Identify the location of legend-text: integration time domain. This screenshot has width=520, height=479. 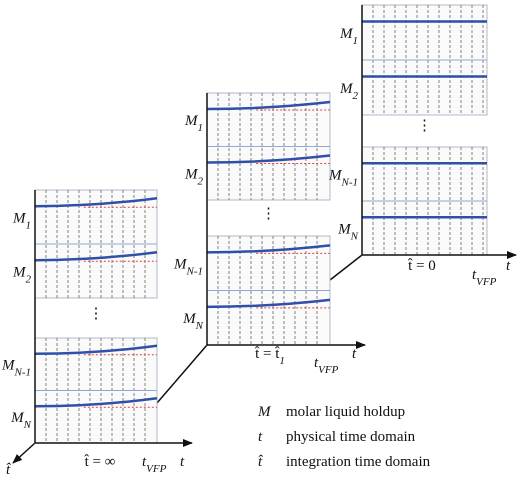
(358, 462).